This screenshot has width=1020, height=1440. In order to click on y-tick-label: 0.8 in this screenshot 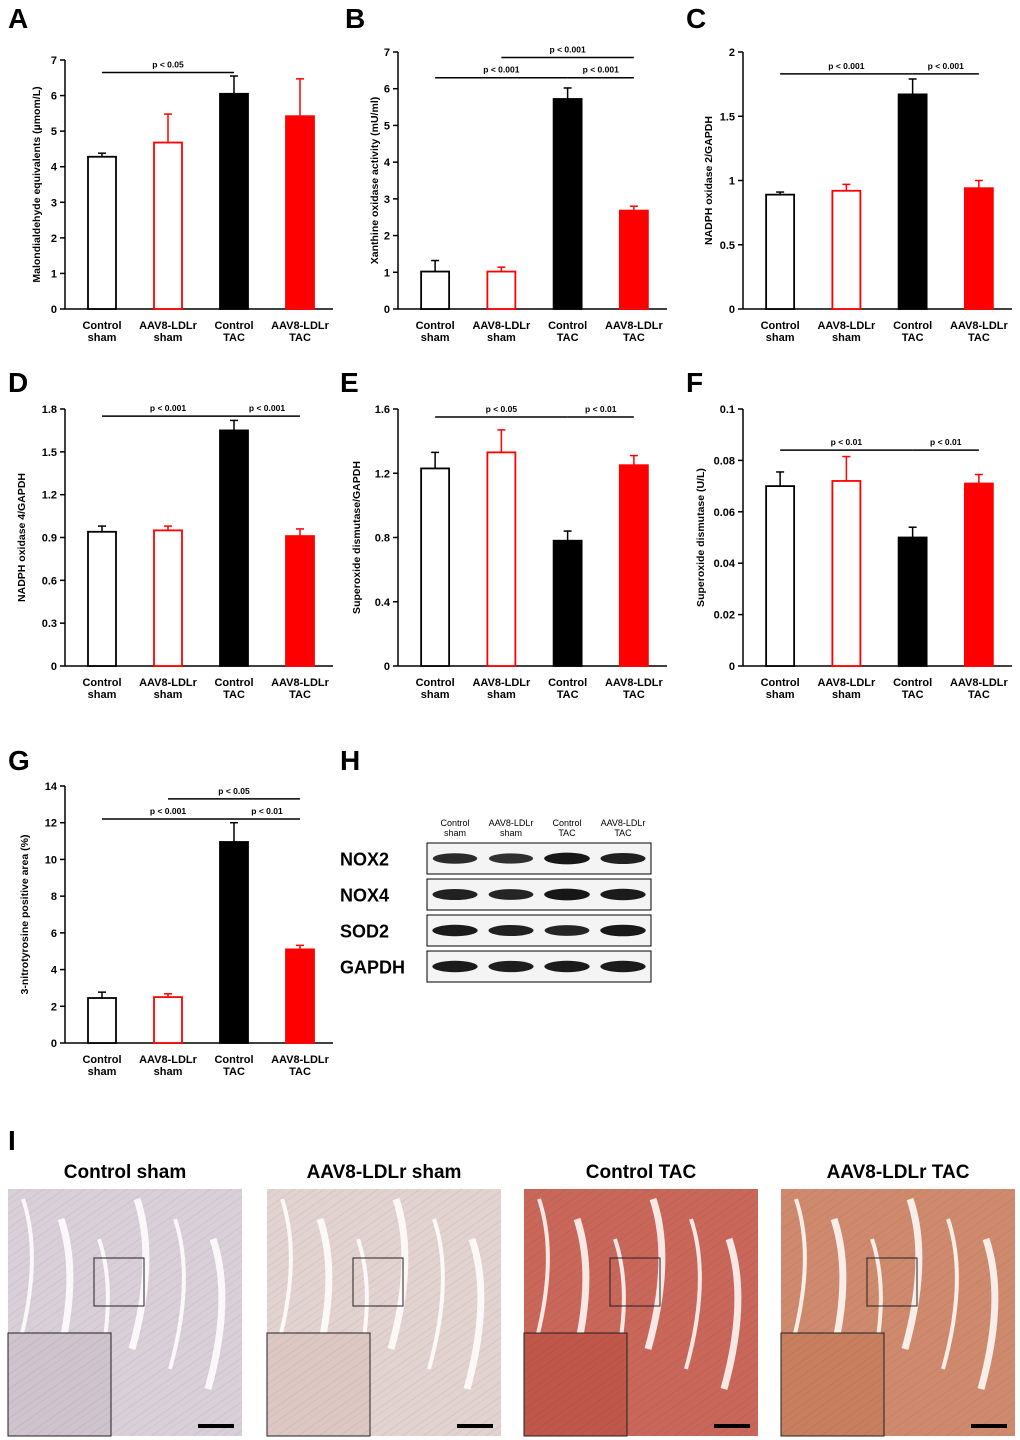, I will do `click(382, 539)`.